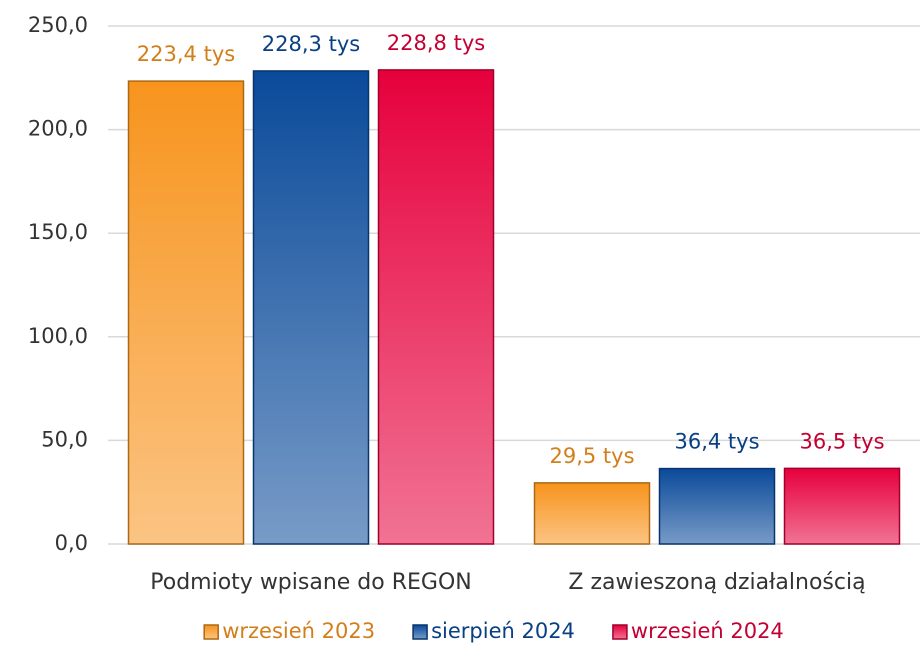 Image resolution: width=920 pixels, height=646 pixels. I want to click on y-tick-label: 50,0, so click(64, 439).